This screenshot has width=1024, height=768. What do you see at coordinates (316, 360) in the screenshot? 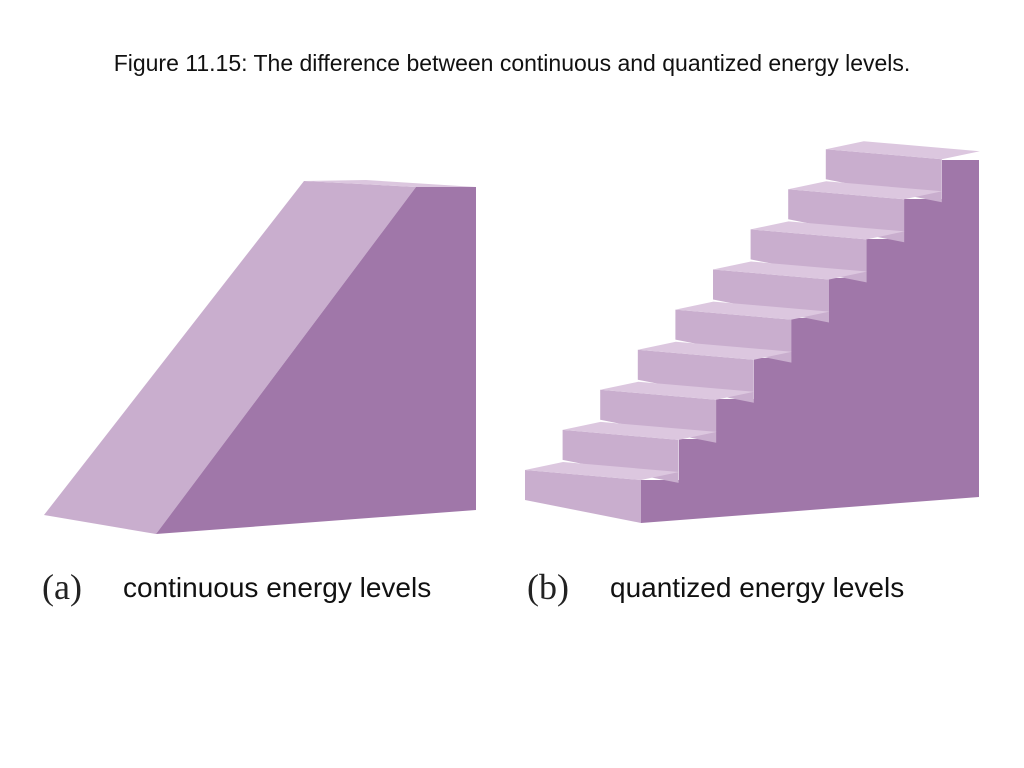
I see `ramp-side-face` at bounding box center [316, 360].